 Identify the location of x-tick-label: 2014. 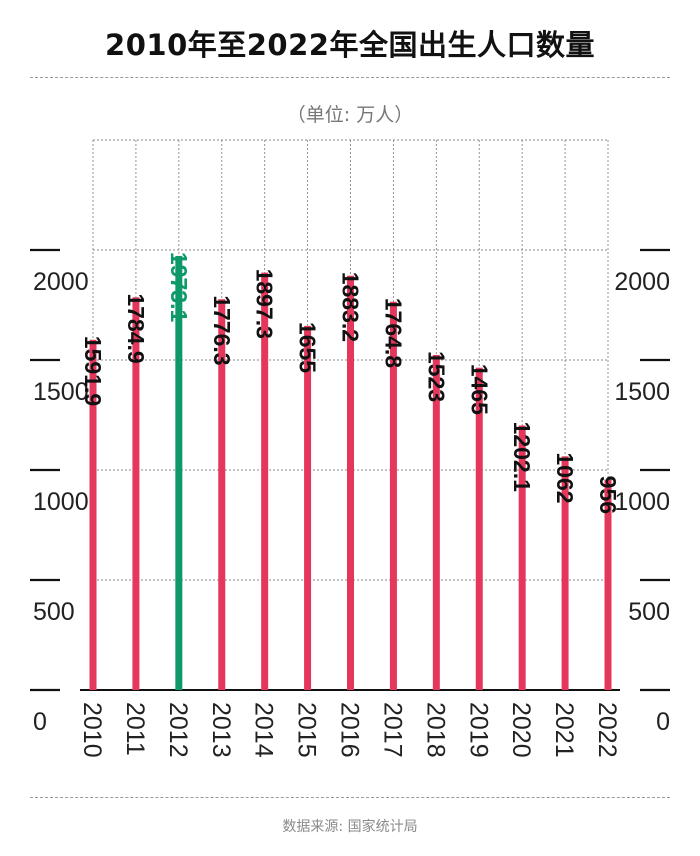
(264, 730).